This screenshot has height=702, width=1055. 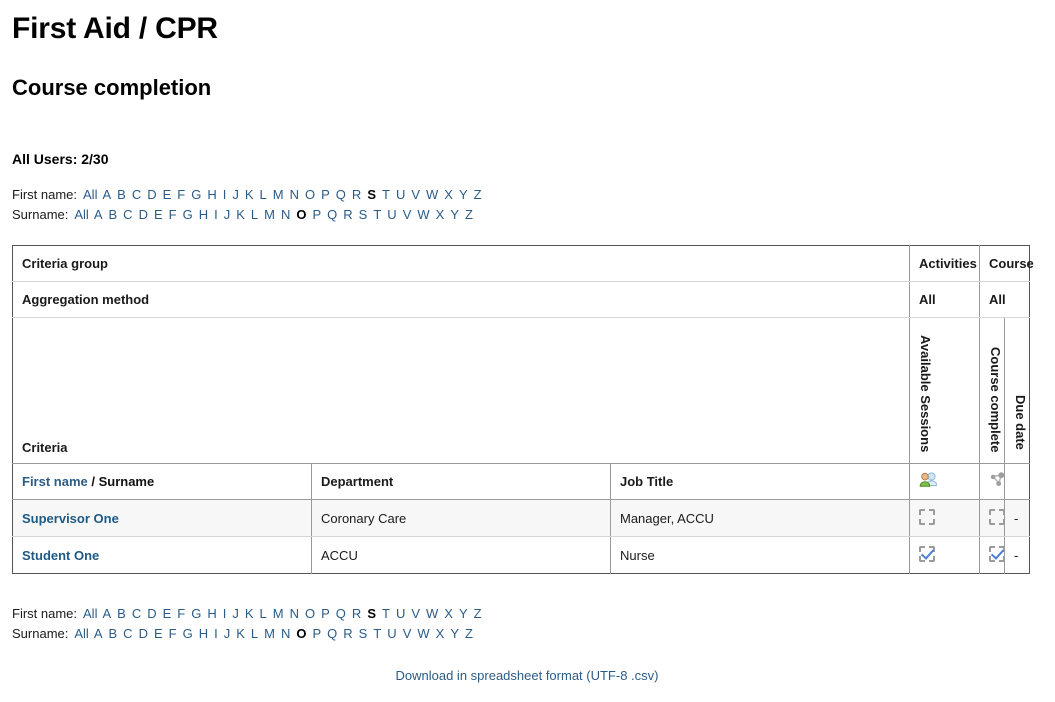 What do you see at coordinates (55, 481) in the screenshot?
I see `firstname-sort-link: First name` at bounding box center [55, 481].